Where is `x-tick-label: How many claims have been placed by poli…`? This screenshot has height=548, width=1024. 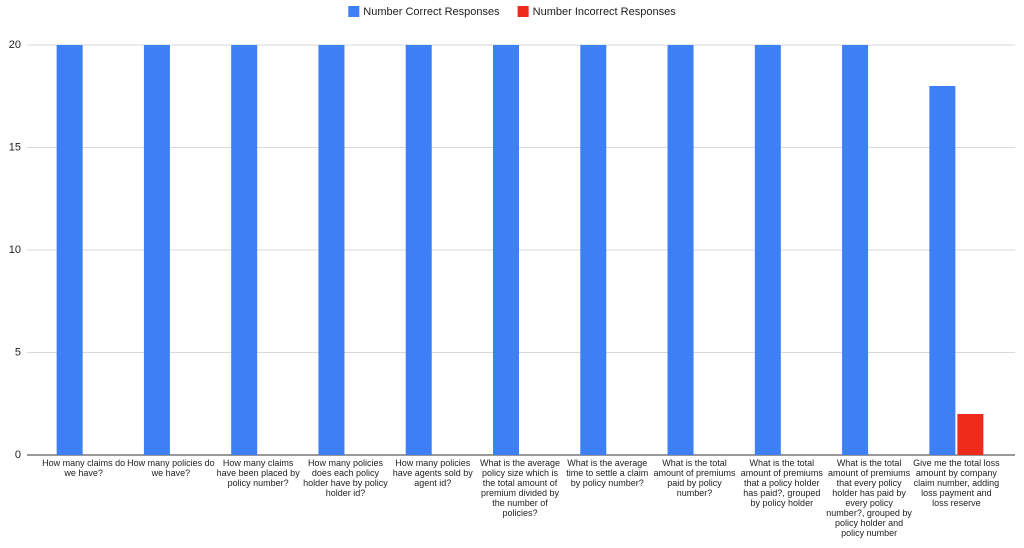 x-tick-label: How many claims have been placed by poli… is located at coordinates (258, 473).